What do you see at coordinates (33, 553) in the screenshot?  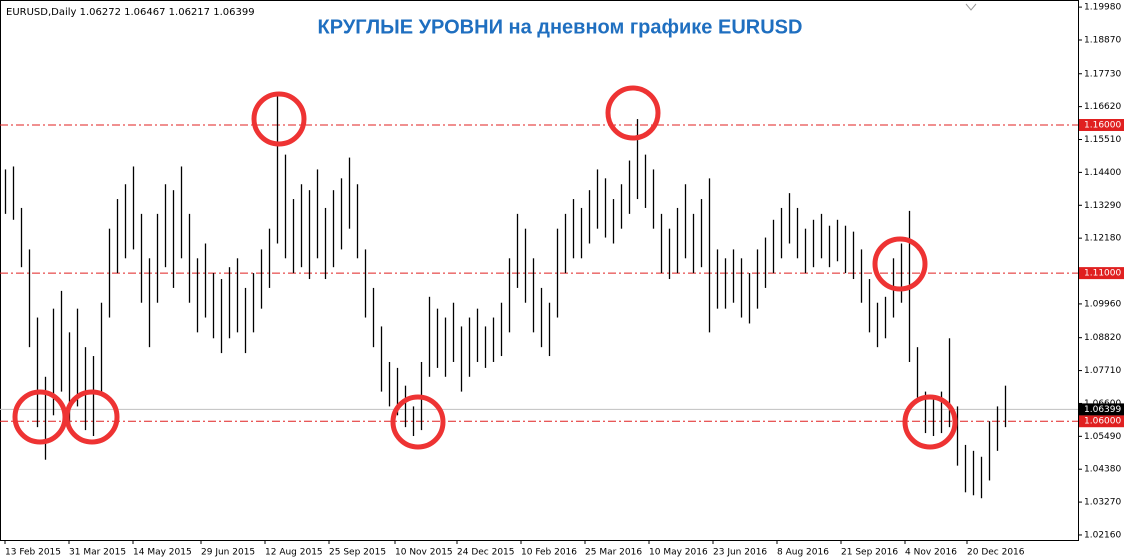 I see `x-tick-label: 13 Feb 2015` at bounding box center [33, 553].